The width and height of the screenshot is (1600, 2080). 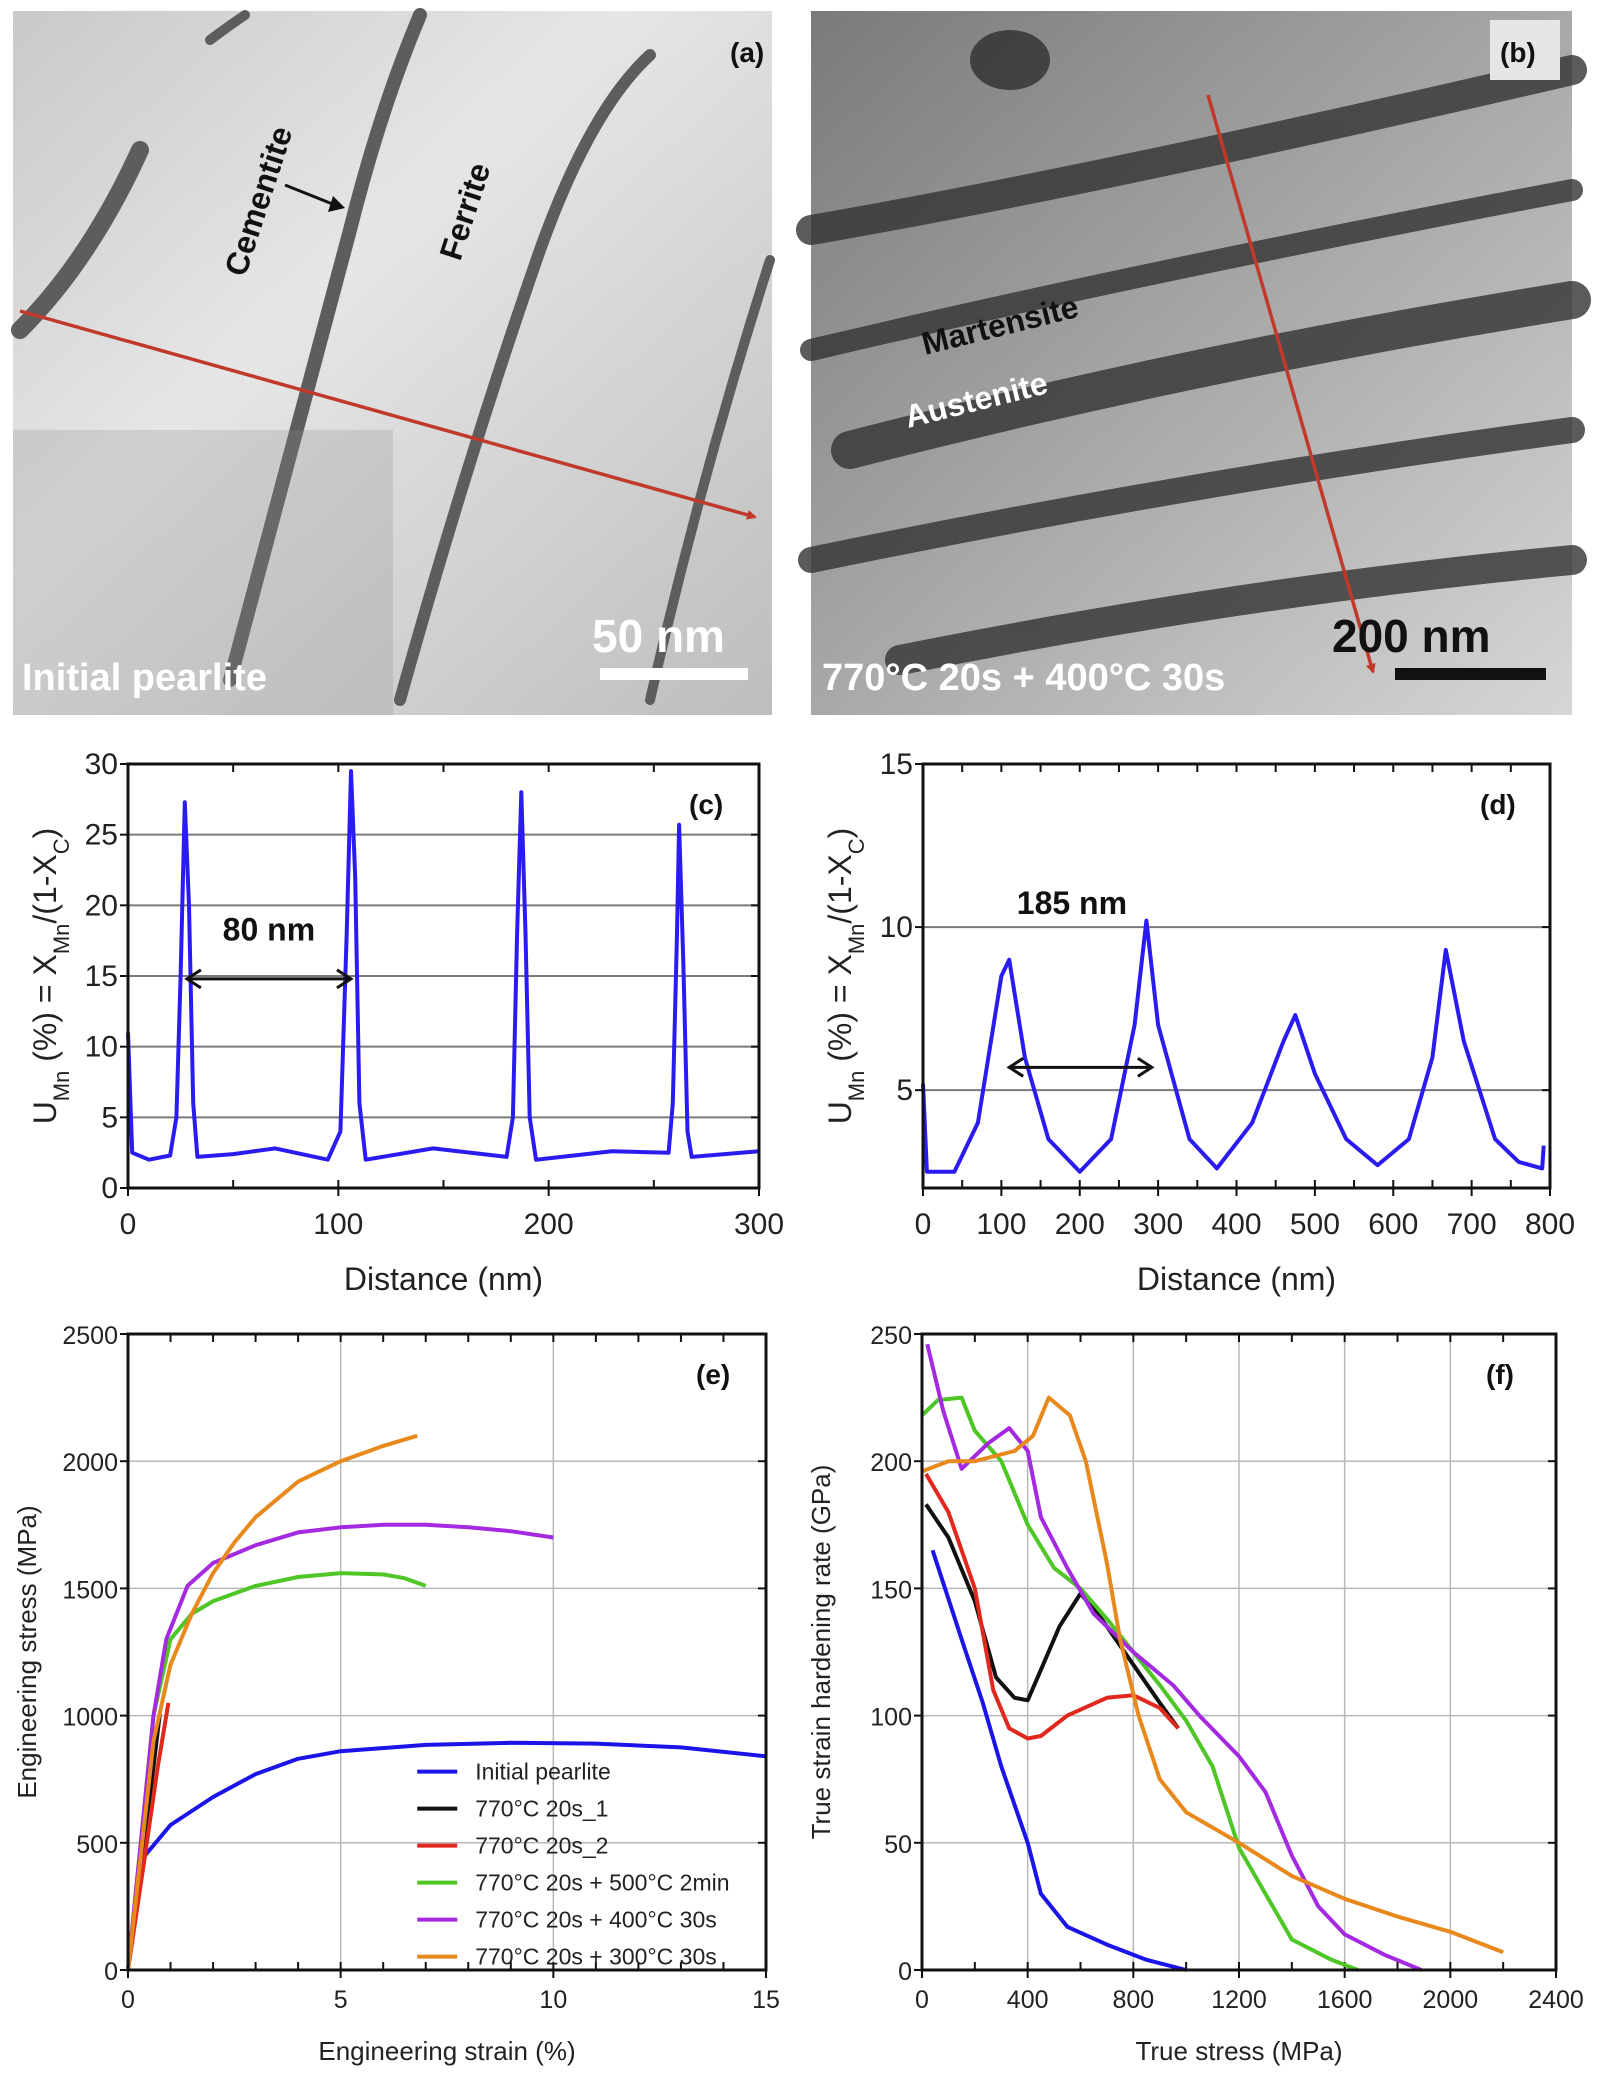 I want to click on legend-label: 770°C 20s_1, so click(x=541, y=1809).